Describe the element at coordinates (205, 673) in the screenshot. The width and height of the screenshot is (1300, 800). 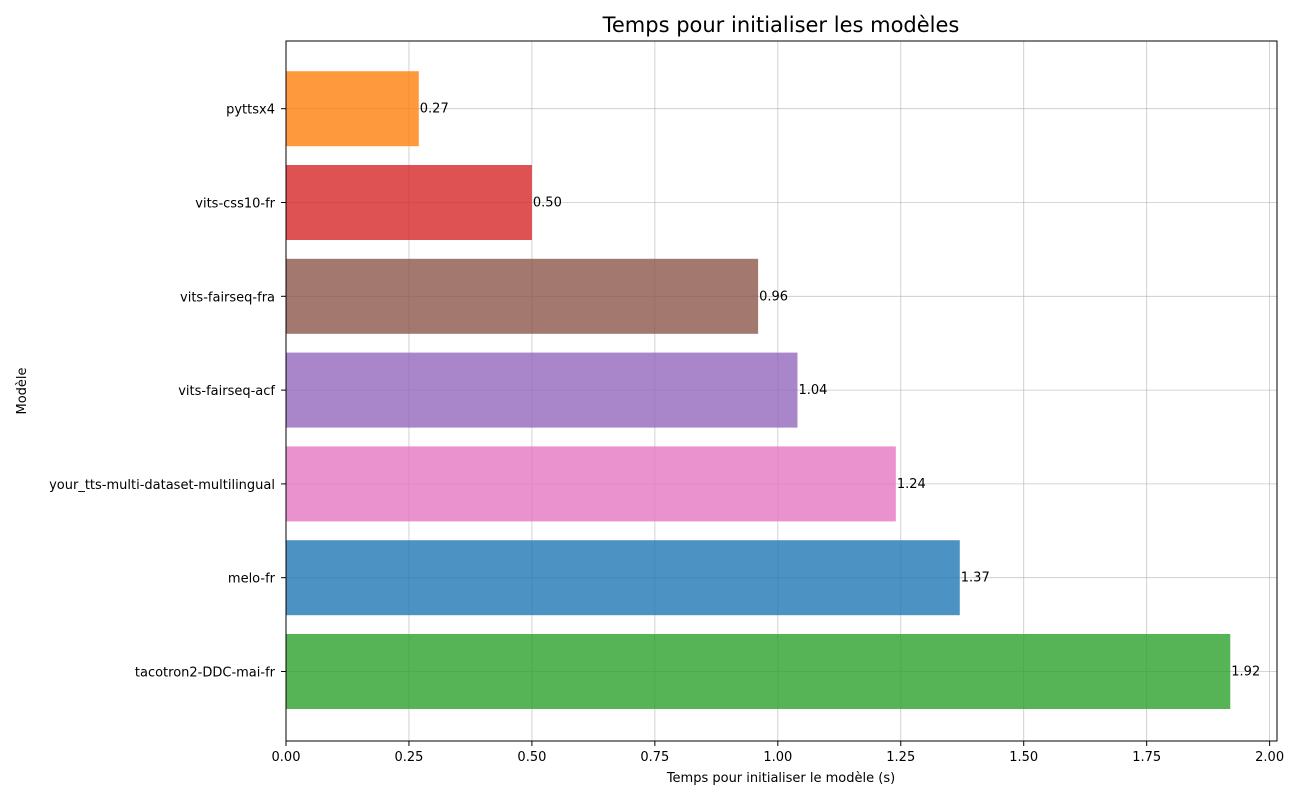
I see `y-tick-label: tacotron2-DDC-mai-fr` at that location.